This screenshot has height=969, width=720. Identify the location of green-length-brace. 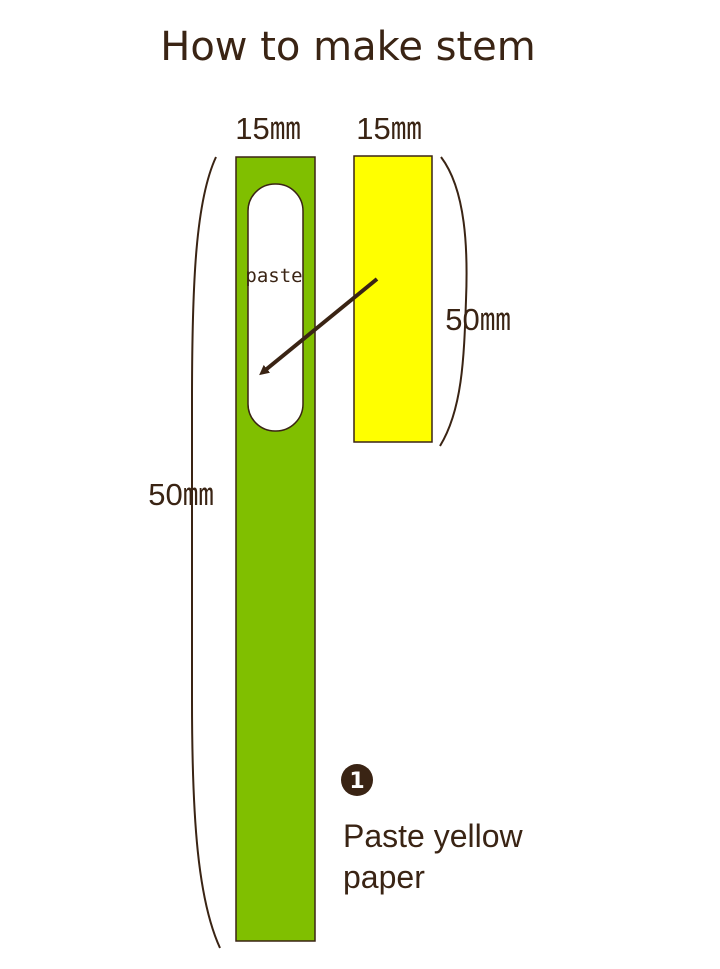
(206, 552).